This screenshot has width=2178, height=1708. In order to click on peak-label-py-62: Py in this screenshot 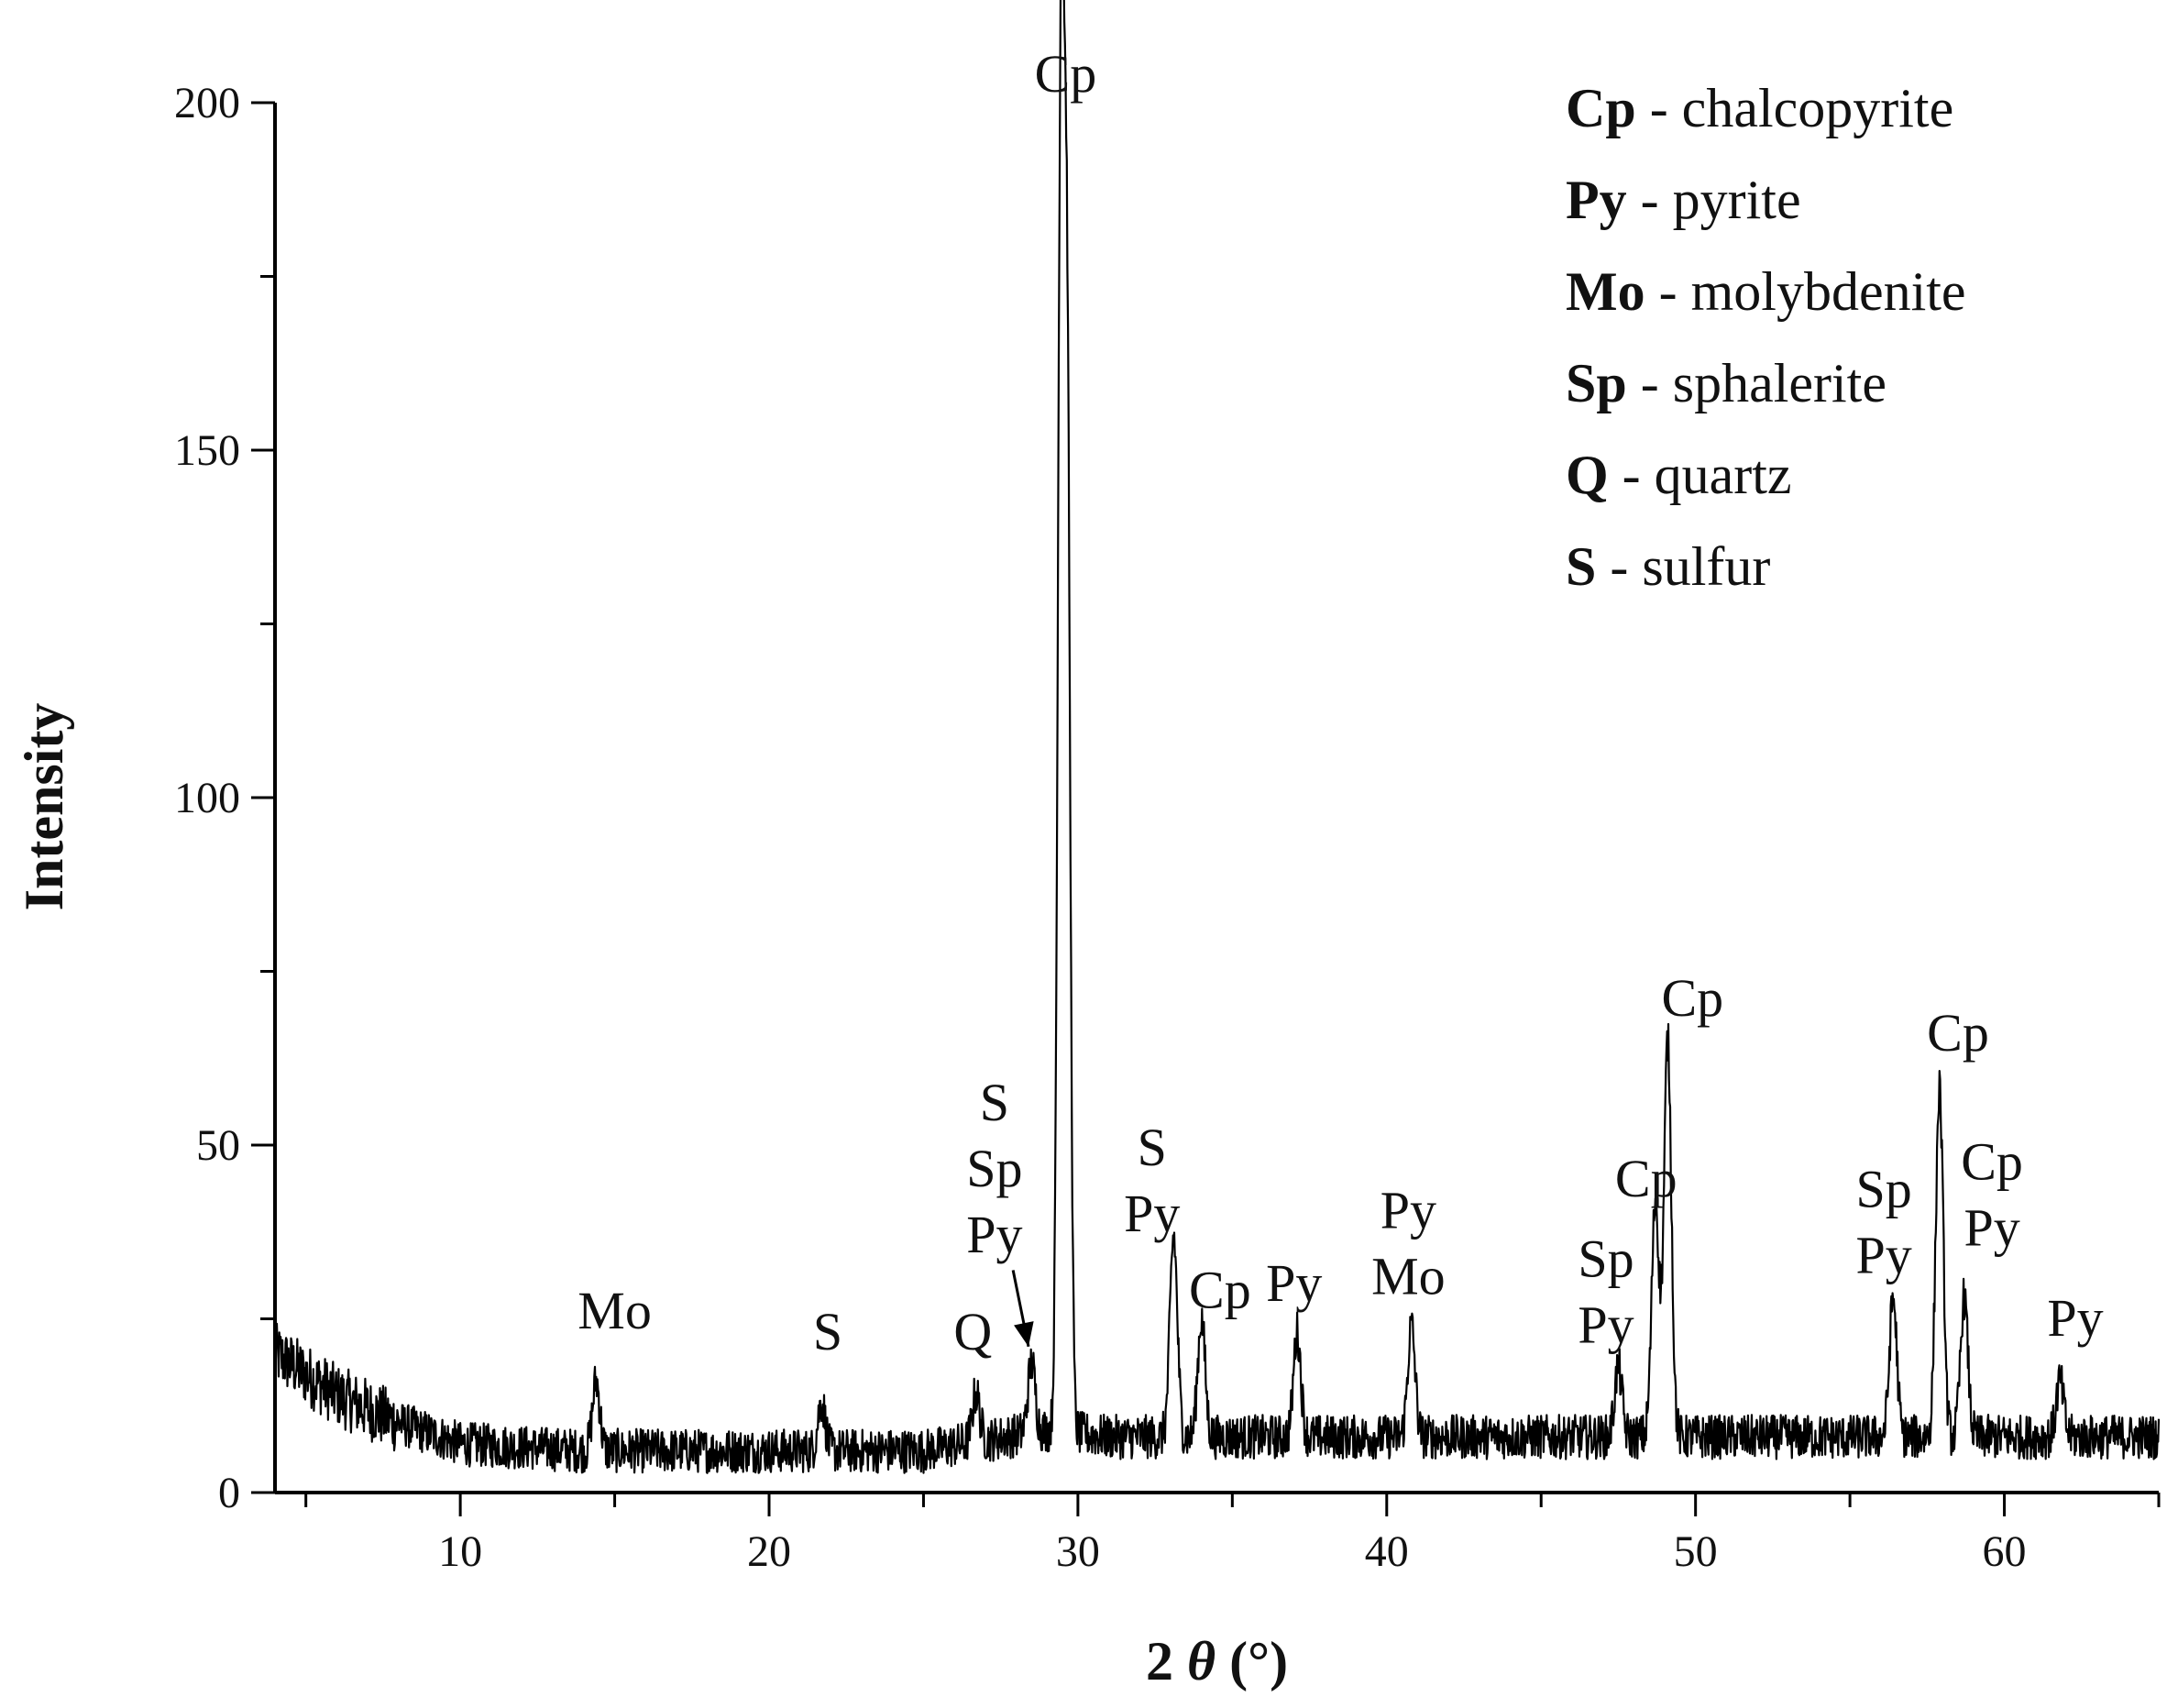, I will do `click(2075, 1318)`.